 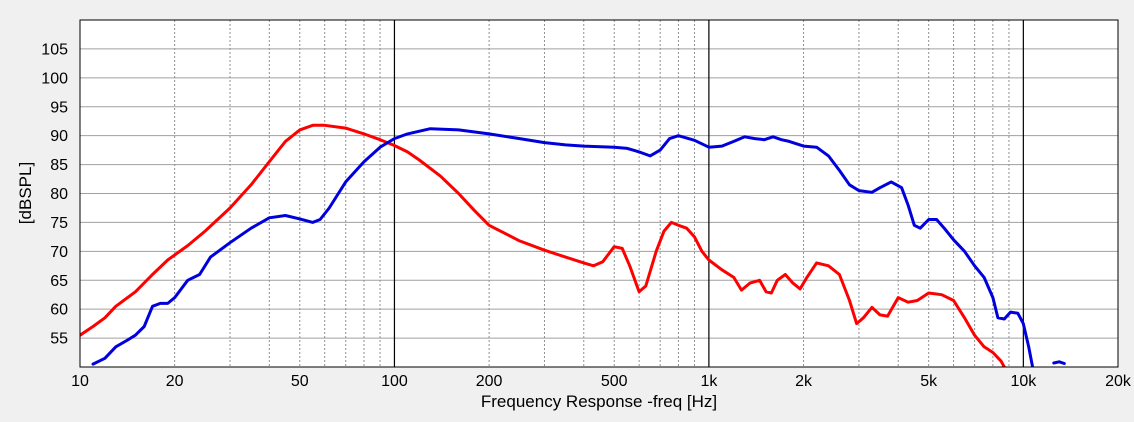 What do you see at coordinates (59, 107) in the screenshot?
I see `y-tick-label: 95` at bounding box center [59, 107].